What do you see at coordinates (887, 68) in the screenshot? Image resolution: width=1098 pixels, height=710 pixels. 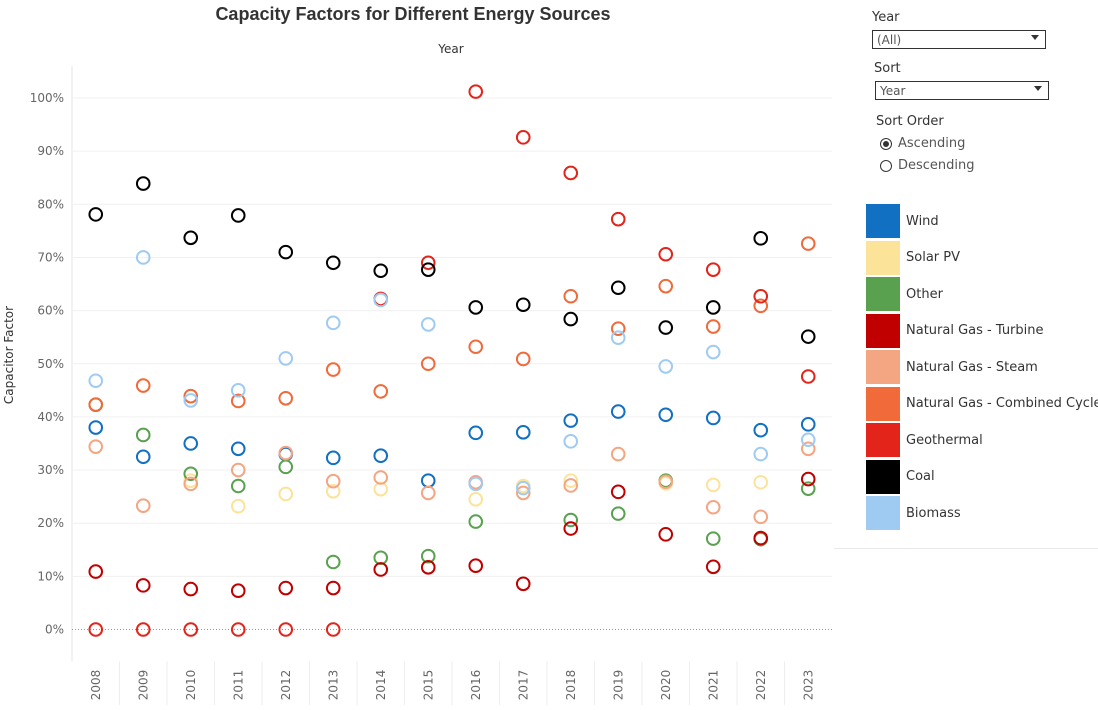 I see `sort-label: Sort` at bounding box center [887, 68].